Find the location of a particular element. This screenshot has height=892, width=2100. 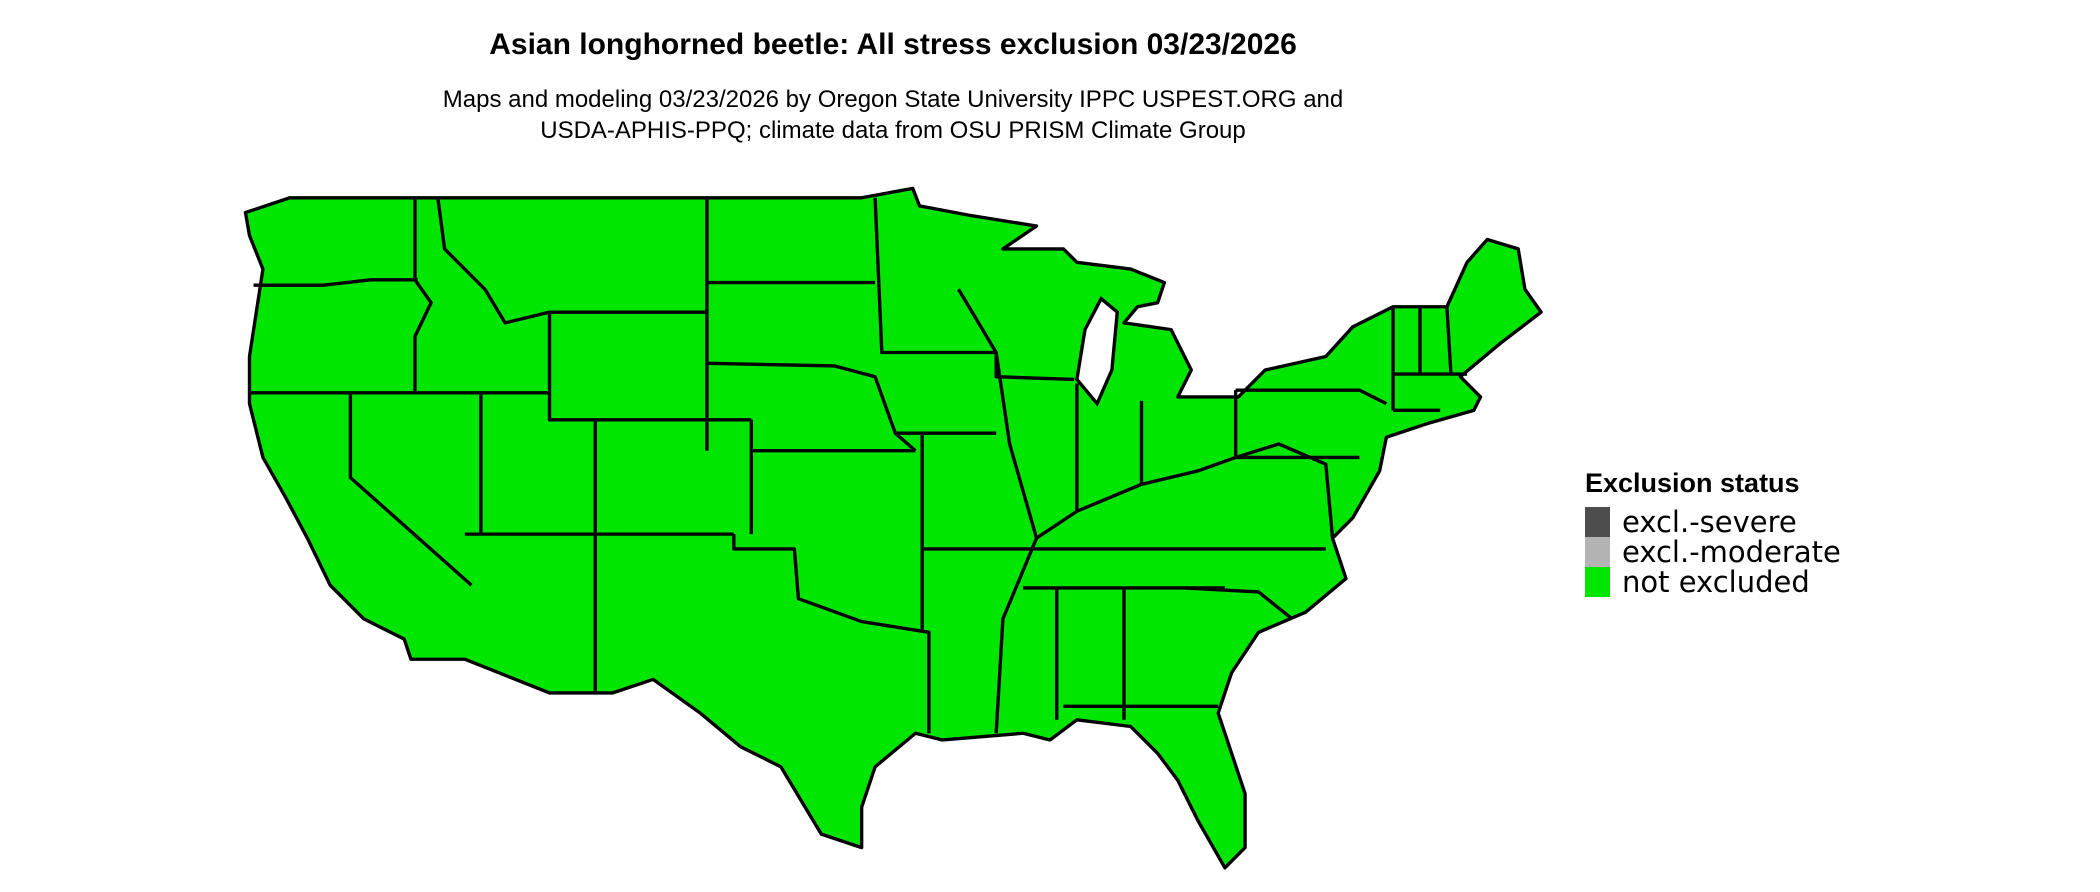

legend-item-severe: excl.-severe is located at coordinates (1713, 522).